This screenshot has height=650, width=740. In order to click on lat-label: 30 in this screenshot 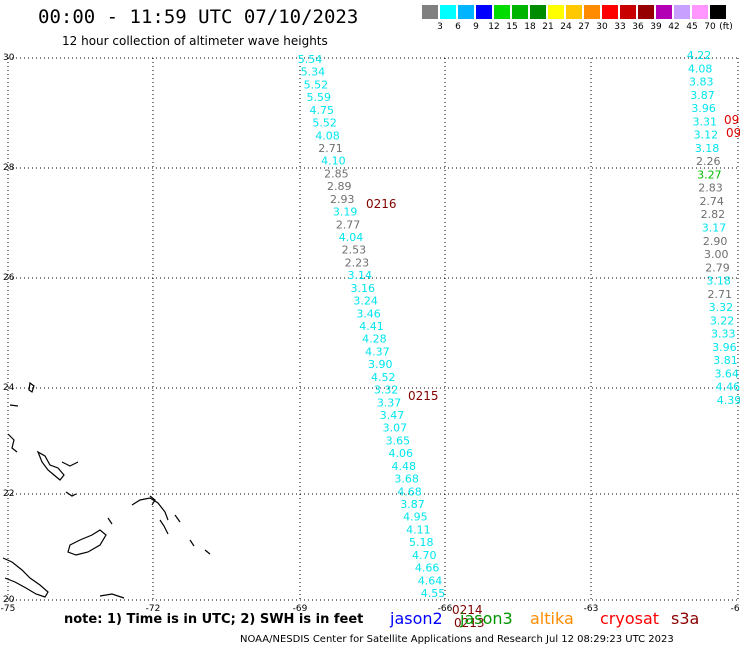, I will do `click(9, 58)`.